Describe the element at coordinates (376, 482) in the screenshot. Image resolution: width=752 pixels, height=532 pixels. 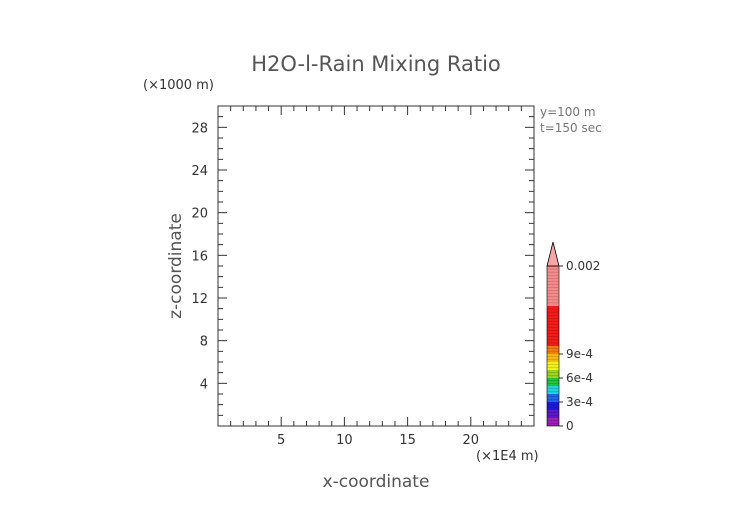
I see `x-axis-label: x-coordinate` at that location.